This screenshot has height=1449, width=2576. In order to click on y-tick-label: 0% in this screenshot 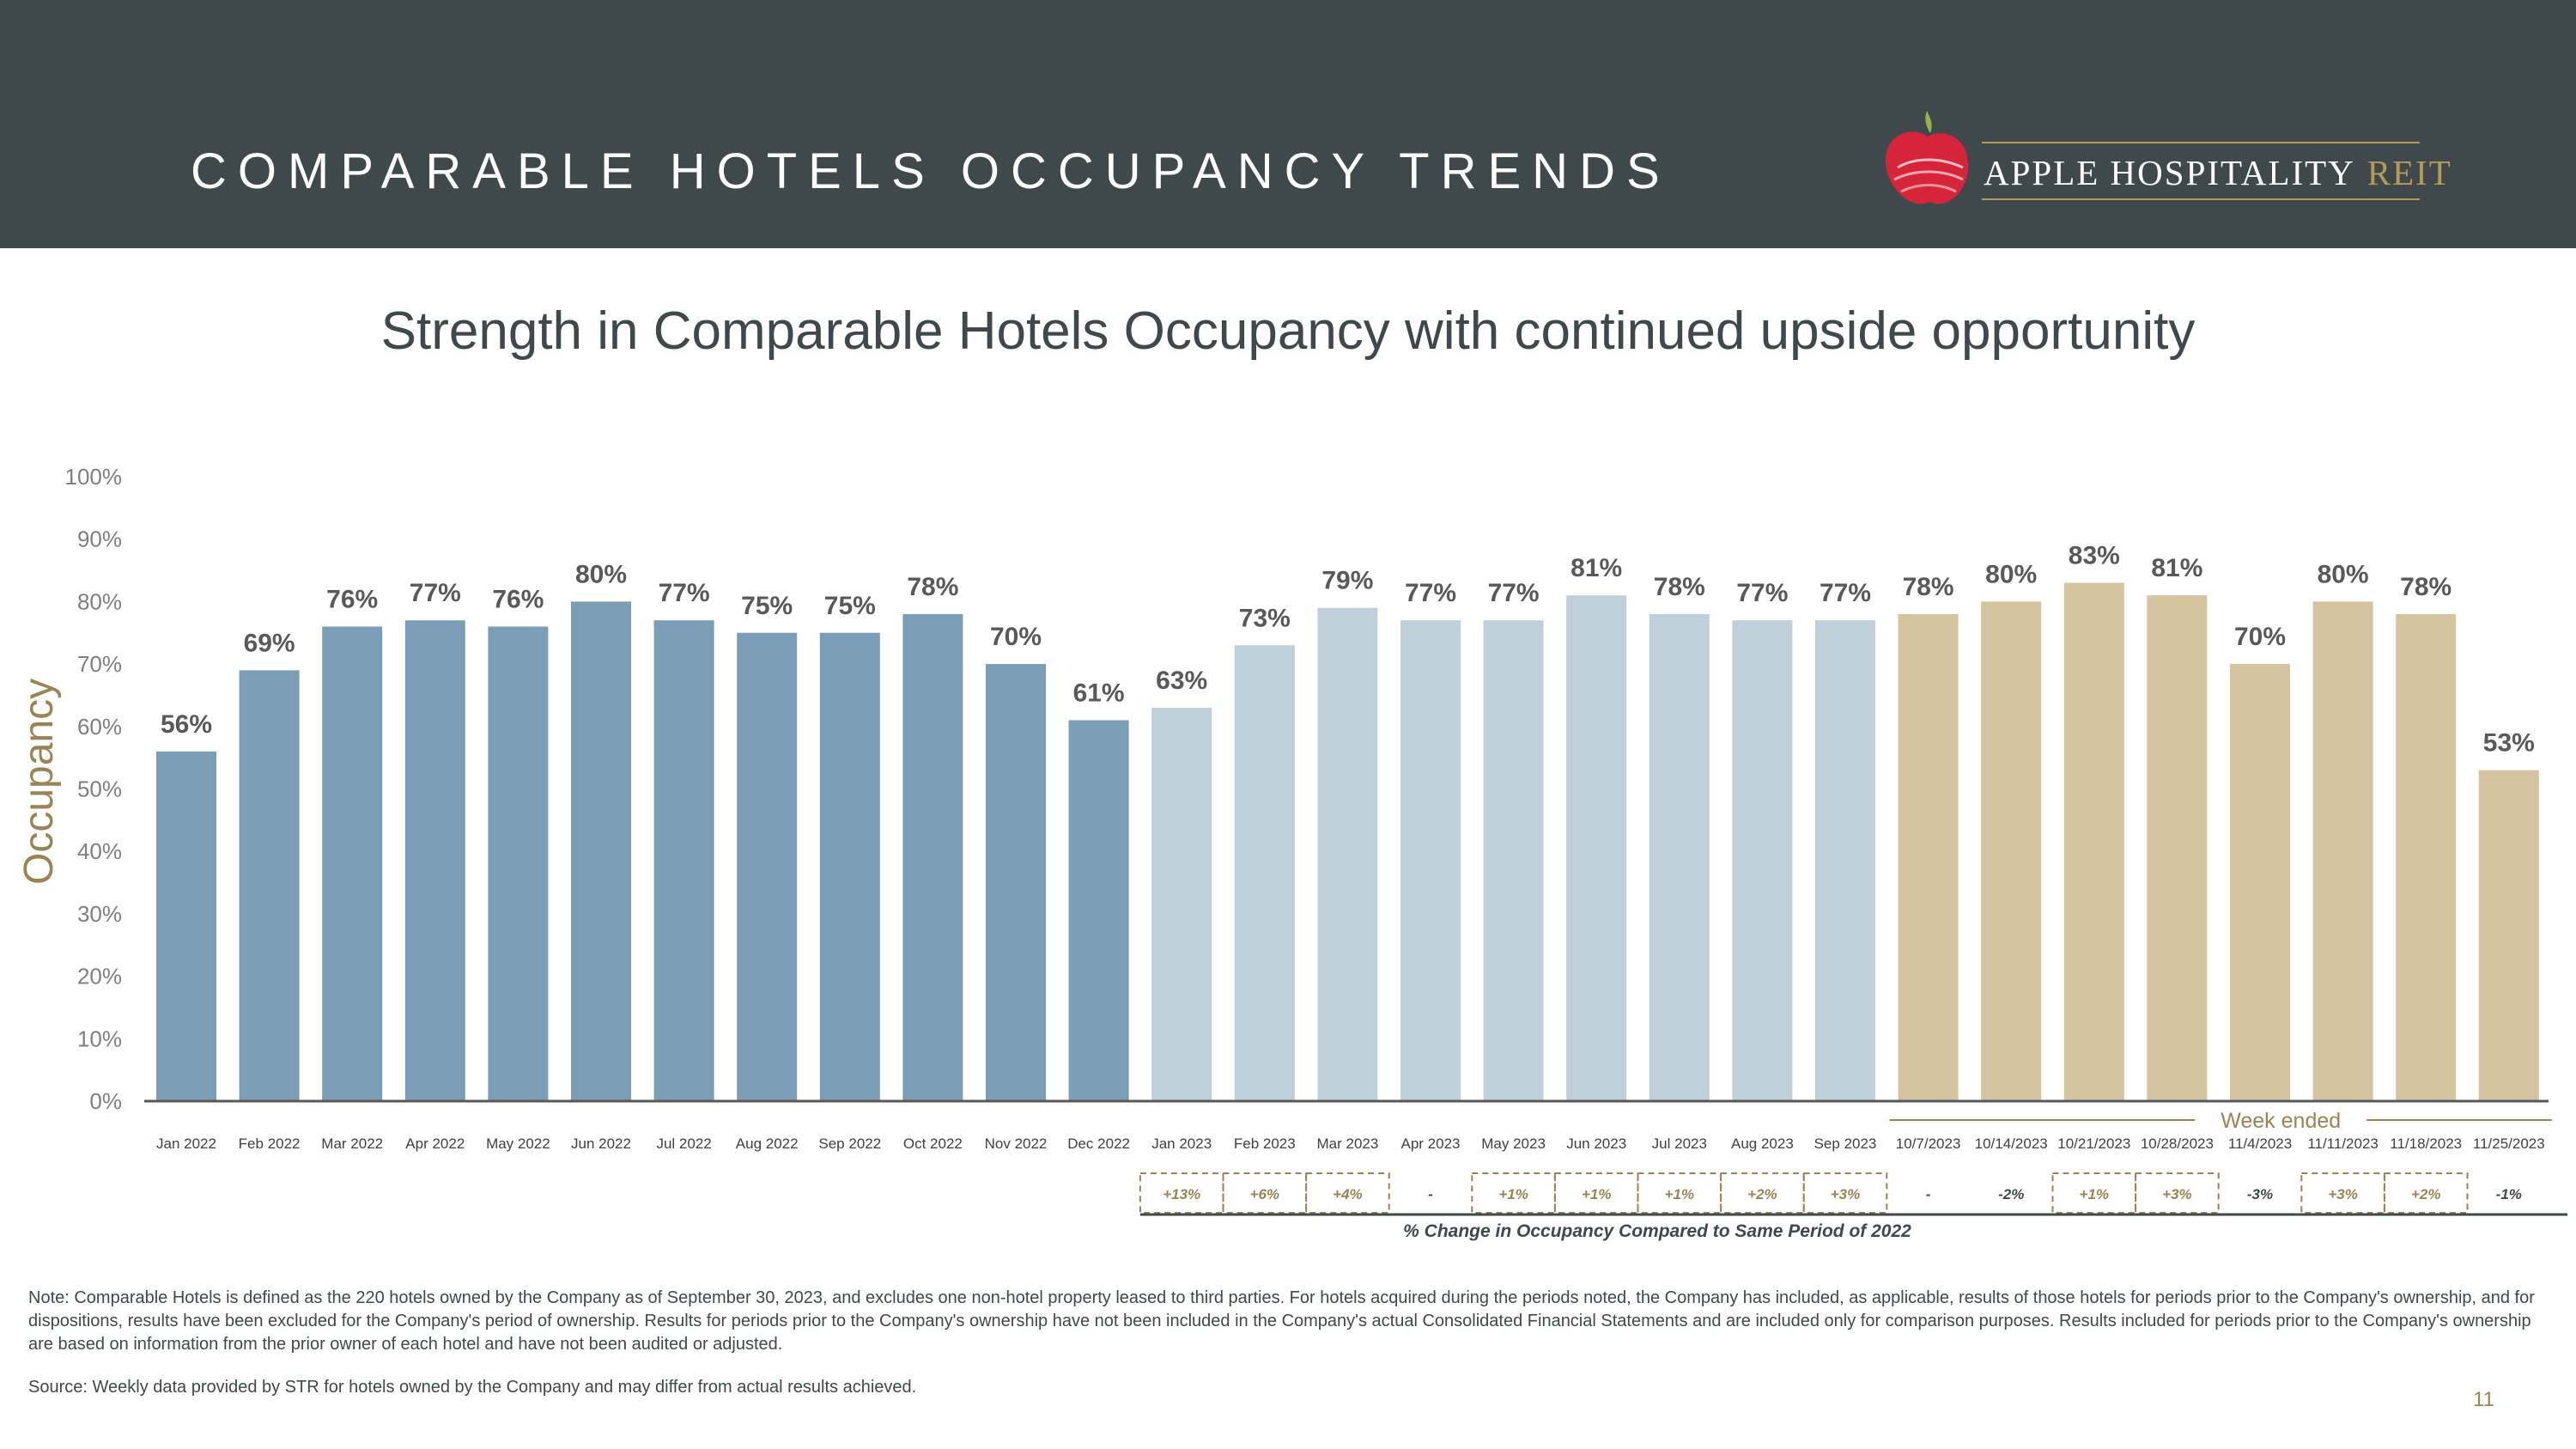, I will do `click(106, 1101)`.